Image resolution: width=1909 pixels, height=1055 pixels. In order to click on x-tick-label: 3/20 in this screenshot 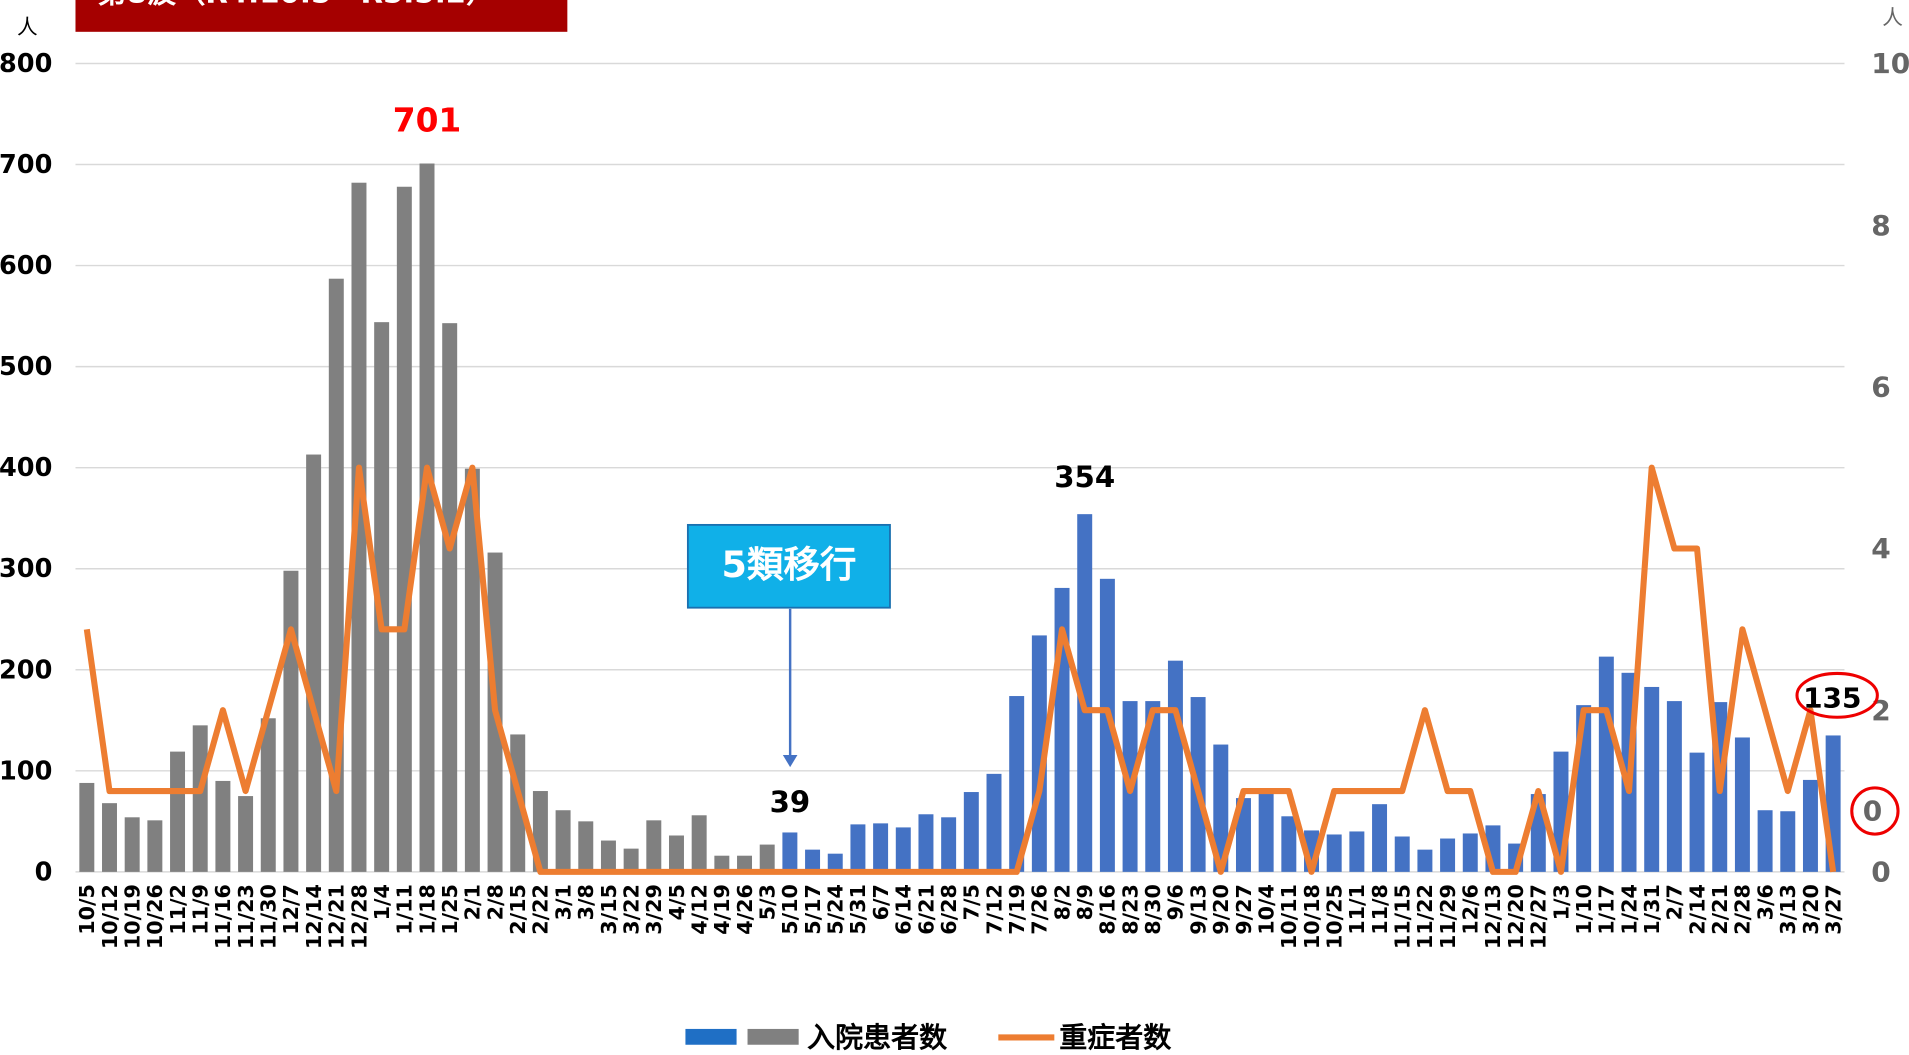, I will do `click(1811, 909)`.